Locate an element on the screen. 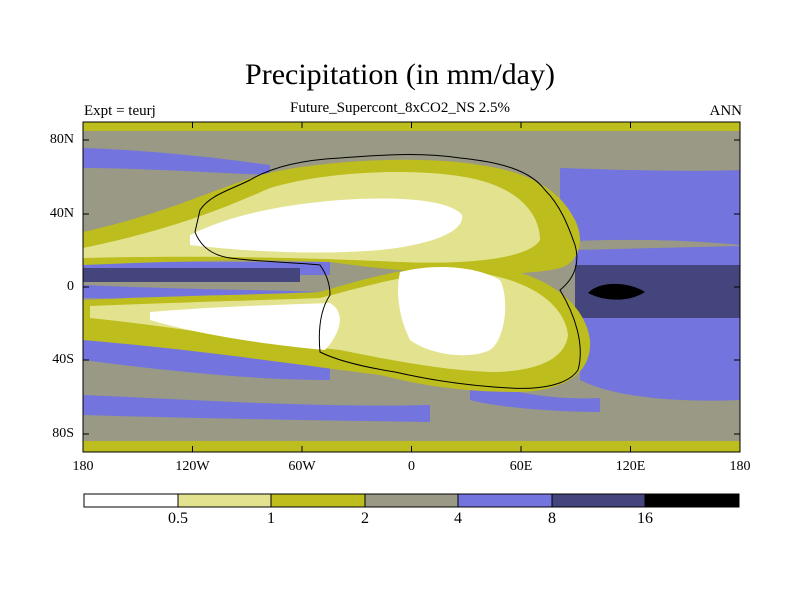 This screenshot has height=600, width=800. y-tick-label: 40N is located at coordinates (61, 213).